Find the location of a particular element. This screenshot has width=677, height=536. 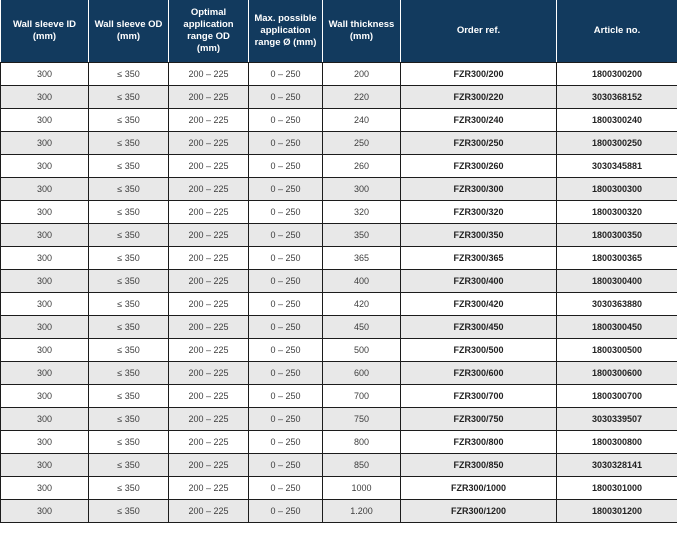

column-header-order-ref: Order ref. is located at coordinates (478, 31).